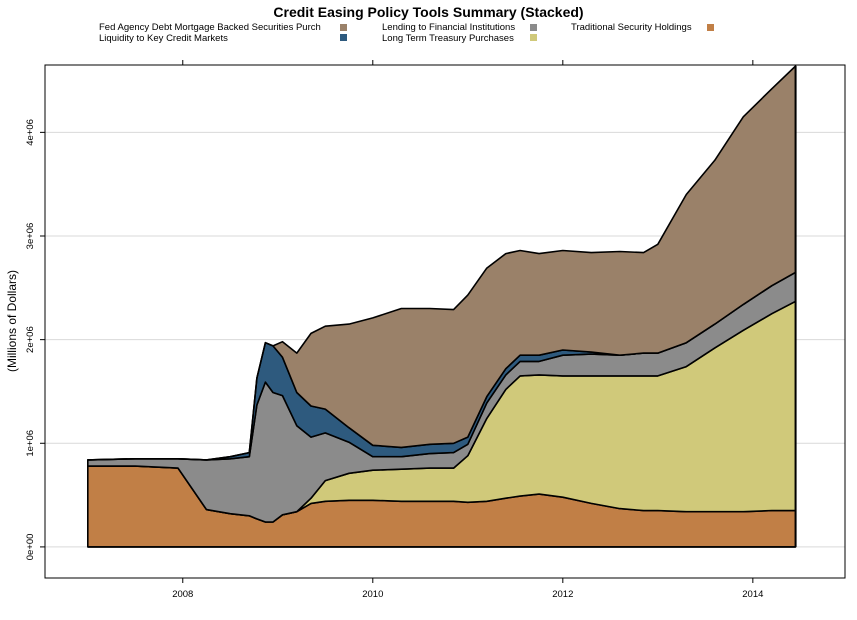 Image resolution: width=857 pixels, height=620 pixels. Describe the element at coordinates (448, 38) in the screenshot. I see `legend-label-treasury: Long Term Treasury Purchases` at that location.